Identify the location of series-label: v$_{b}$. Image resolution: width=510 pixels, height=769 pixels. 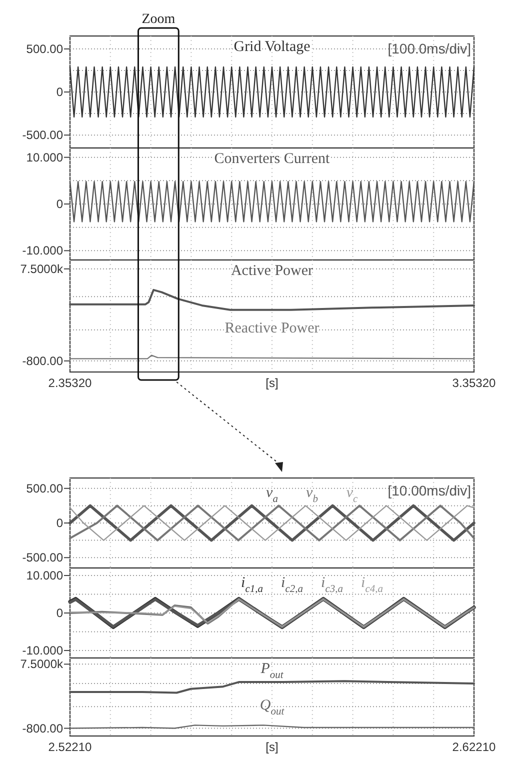
(312, 495).